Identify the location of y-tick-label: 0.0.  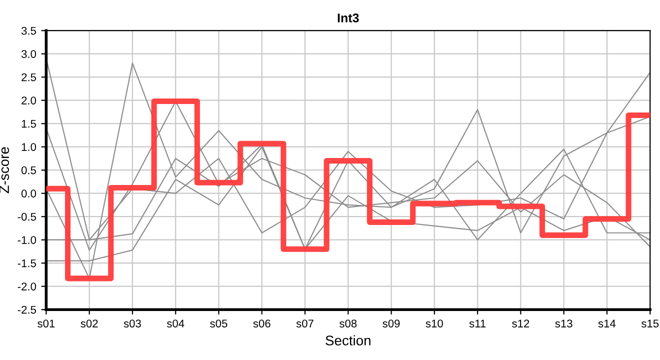
(28, 194).